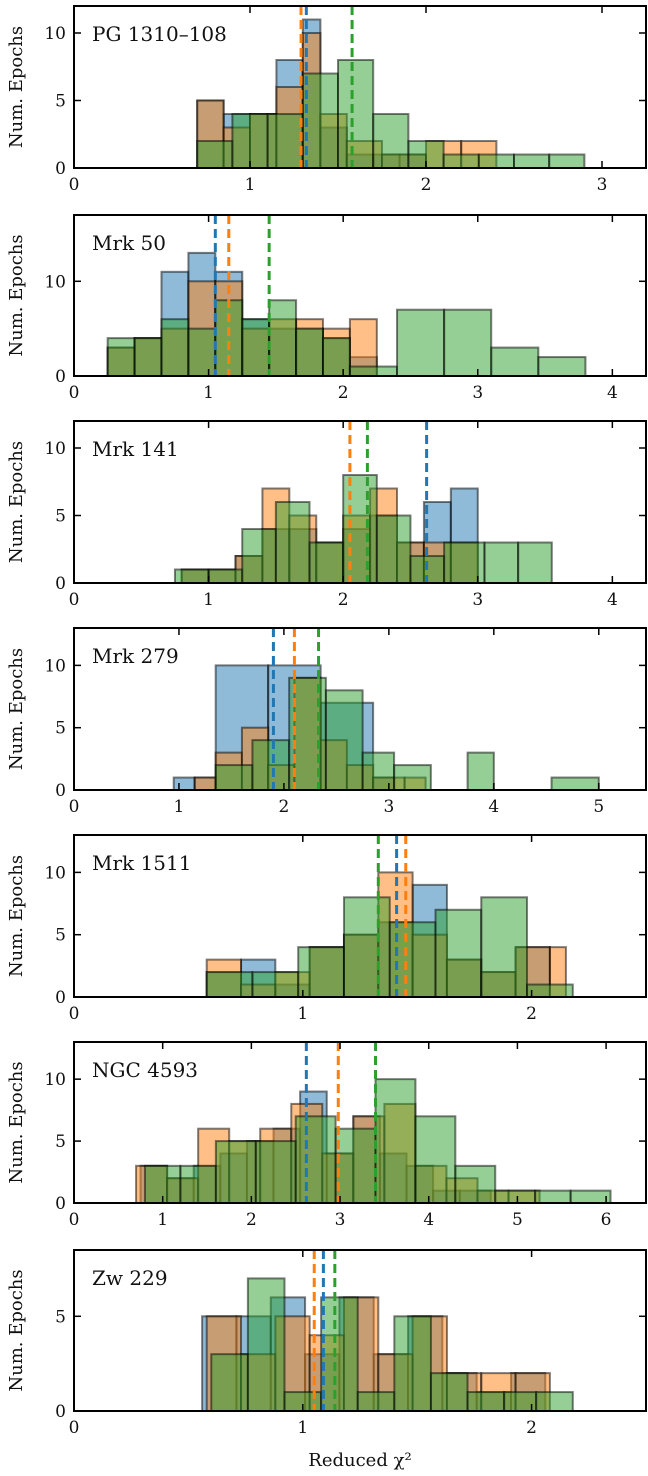  Describe the element at coordinates (517, 1220) in the screenshot. I see `x-tick-label: 5` at that location.